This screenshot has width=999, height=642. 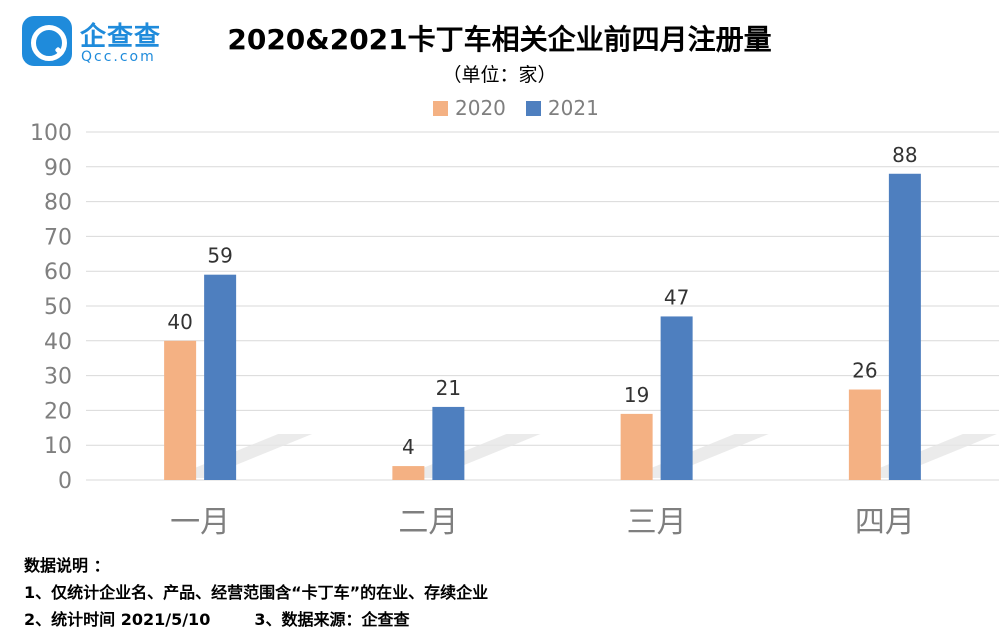 What do you see at coordinates (885, 522) in the screenshot?
I see `x-category-label-3: 四月` at bounding box center [885, 522].